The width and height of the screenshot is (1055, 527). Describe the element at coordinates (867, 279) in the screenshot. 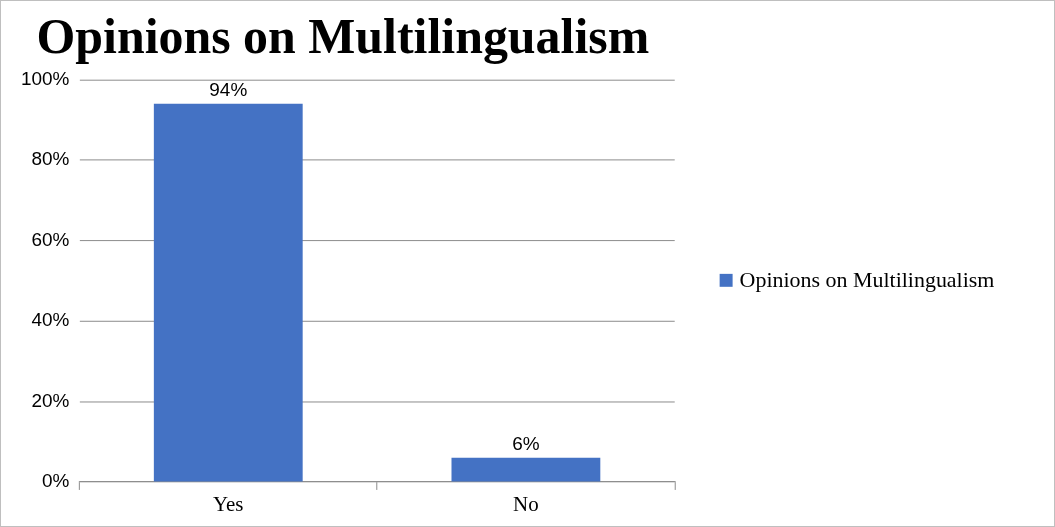

I see `legend-label: Opinions on Multilingualism` at that location.